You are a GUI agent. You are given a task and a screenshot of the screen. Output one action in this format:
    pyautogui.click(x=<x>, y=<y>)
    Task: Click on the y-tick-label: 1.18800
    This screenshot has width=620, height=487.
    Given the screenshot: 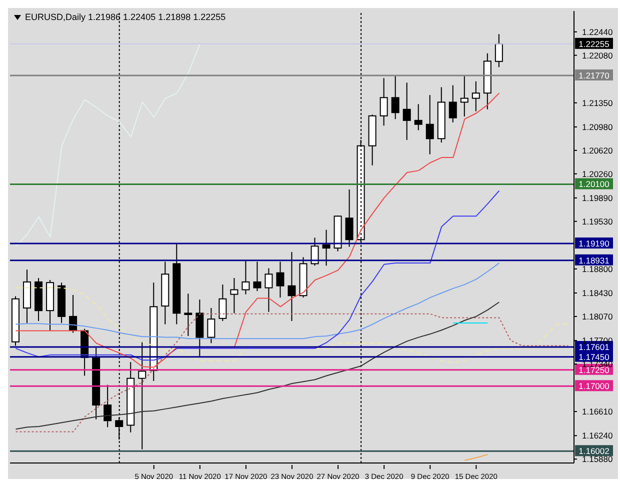 What is the action you would take?
    pyautogui.click(x=597, y=269)
    